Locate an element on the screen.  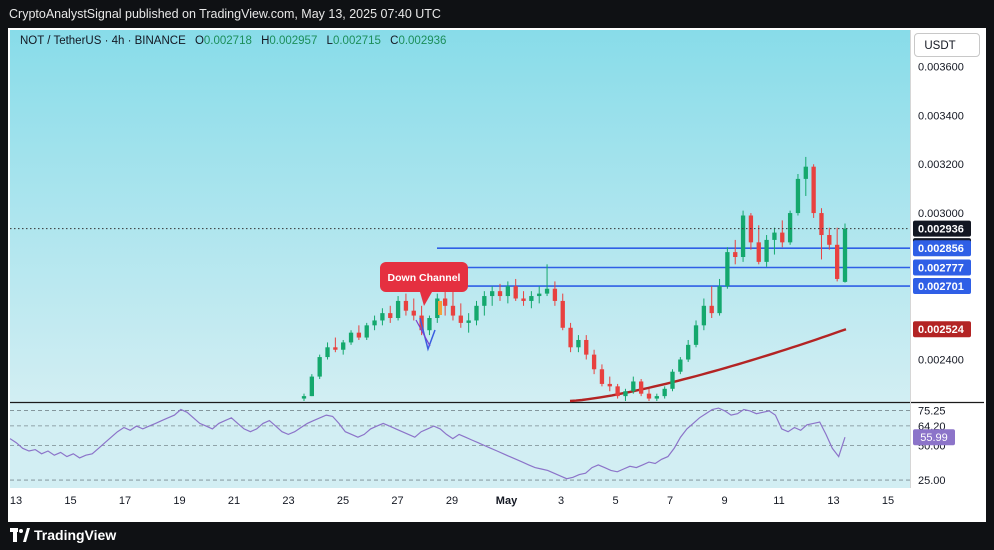
price-tick-label: 0.002400 is located at coordinates (941, 361).